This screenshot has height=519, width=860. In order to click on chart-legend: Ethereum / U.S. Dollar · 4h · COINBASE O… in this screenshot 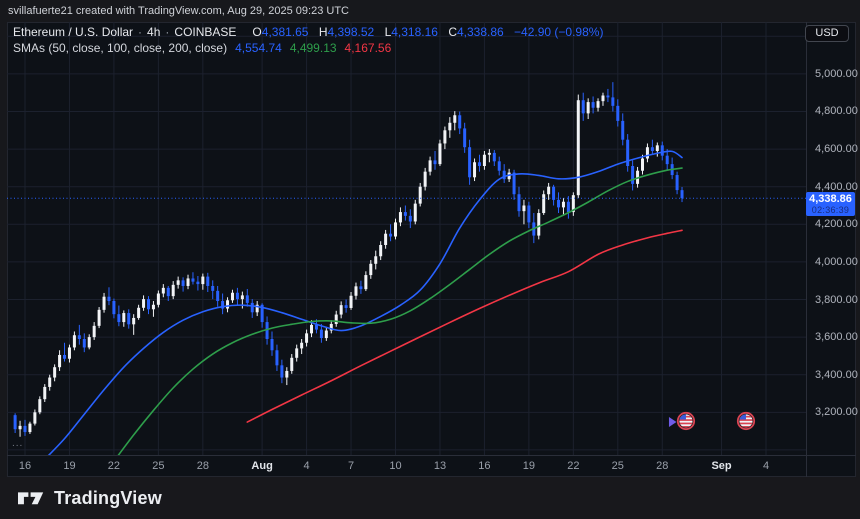, I will do `click(308, 41)`.